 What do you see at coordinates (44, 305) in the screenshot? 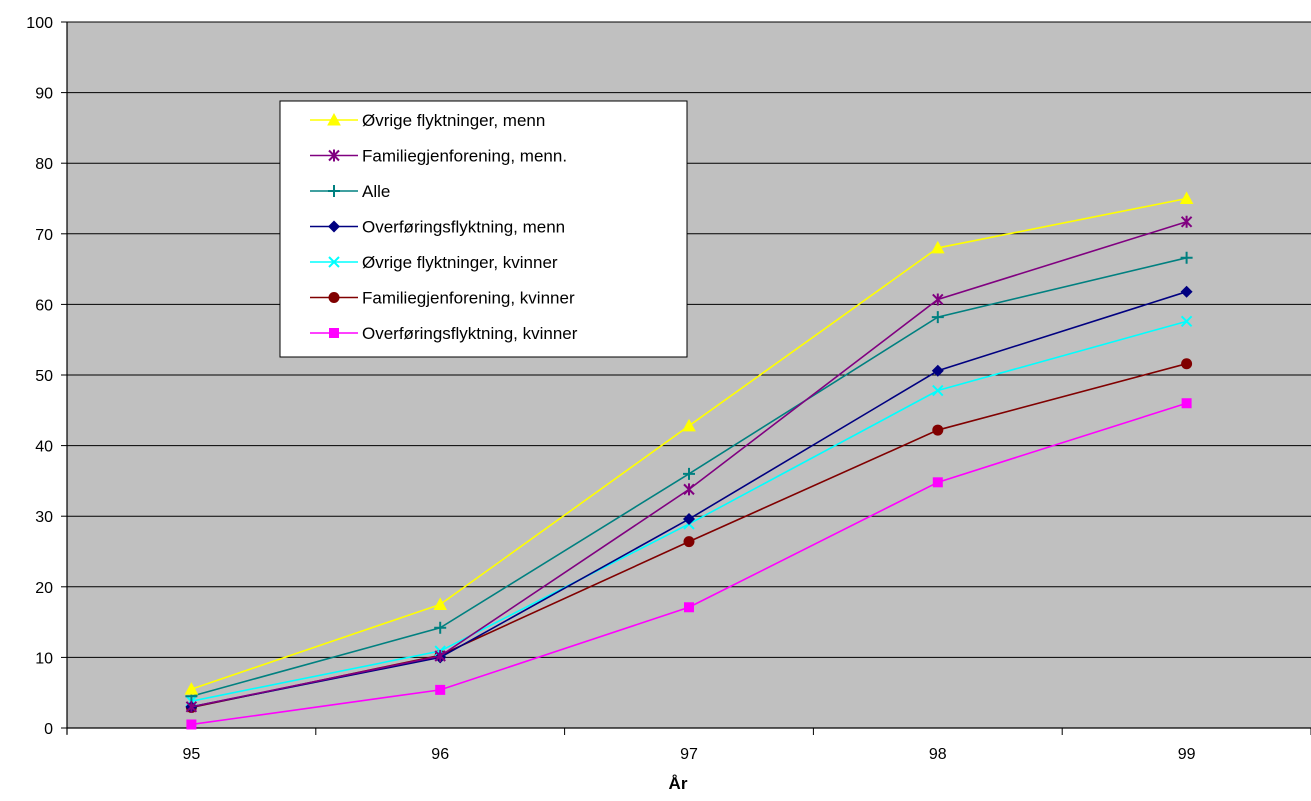
I see `y-tick-label: 60` at bounding box center [44, 305].